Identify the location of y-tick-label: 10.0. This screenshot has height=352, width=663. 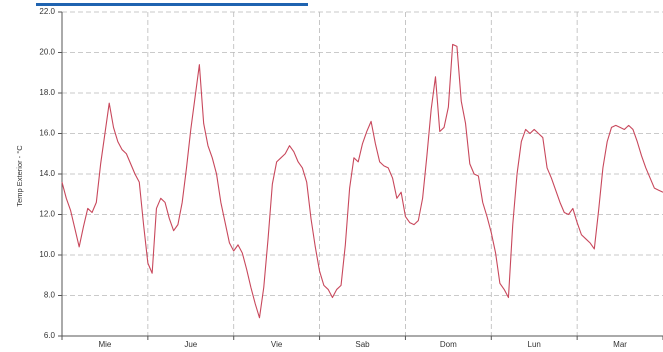
(47, 254).